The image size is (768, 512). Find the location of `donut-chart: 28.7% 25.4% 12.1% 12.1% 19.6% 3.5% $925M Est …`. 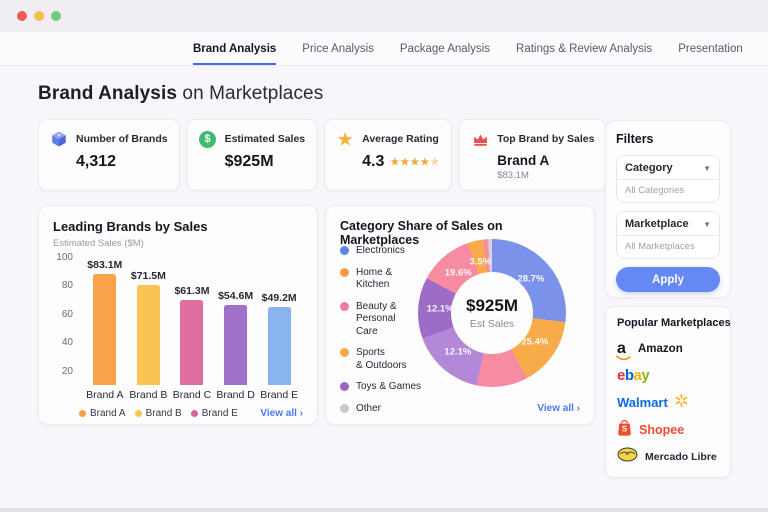

donut-chart: 28.7% 25.4% 12.1% 12.1% 19.6% 3.5% $925M Est … is located at coordinates (492, 313).